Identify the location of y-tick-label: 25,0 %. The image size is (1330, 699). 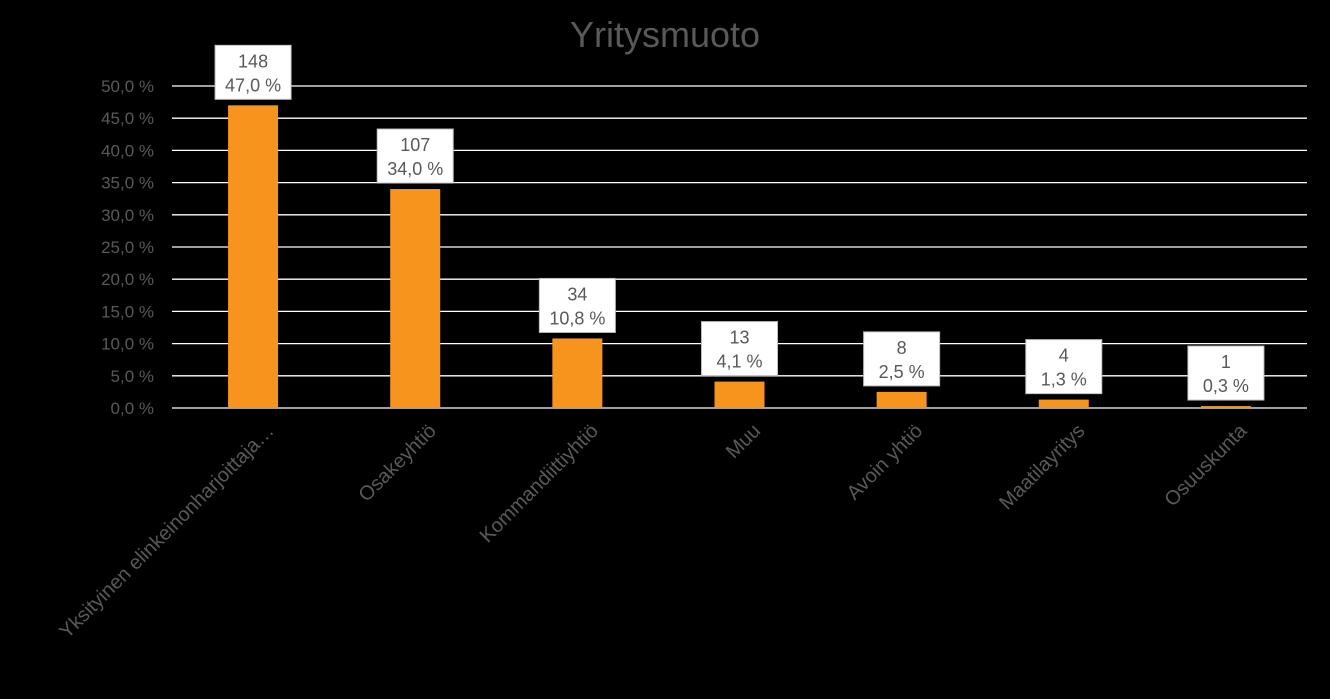
(127, 247).